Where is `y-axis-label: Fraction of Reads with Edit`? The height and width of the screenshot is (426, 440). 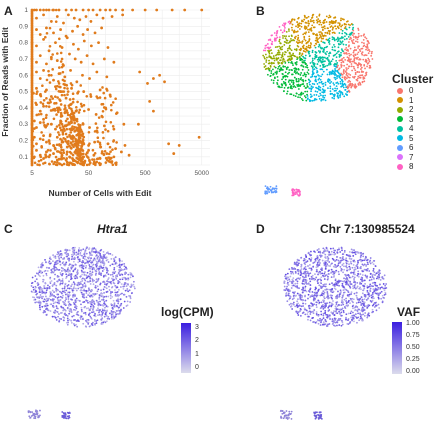
y-axis-label: Fraction of Reads with Edit is located at coordinates (5, 82).